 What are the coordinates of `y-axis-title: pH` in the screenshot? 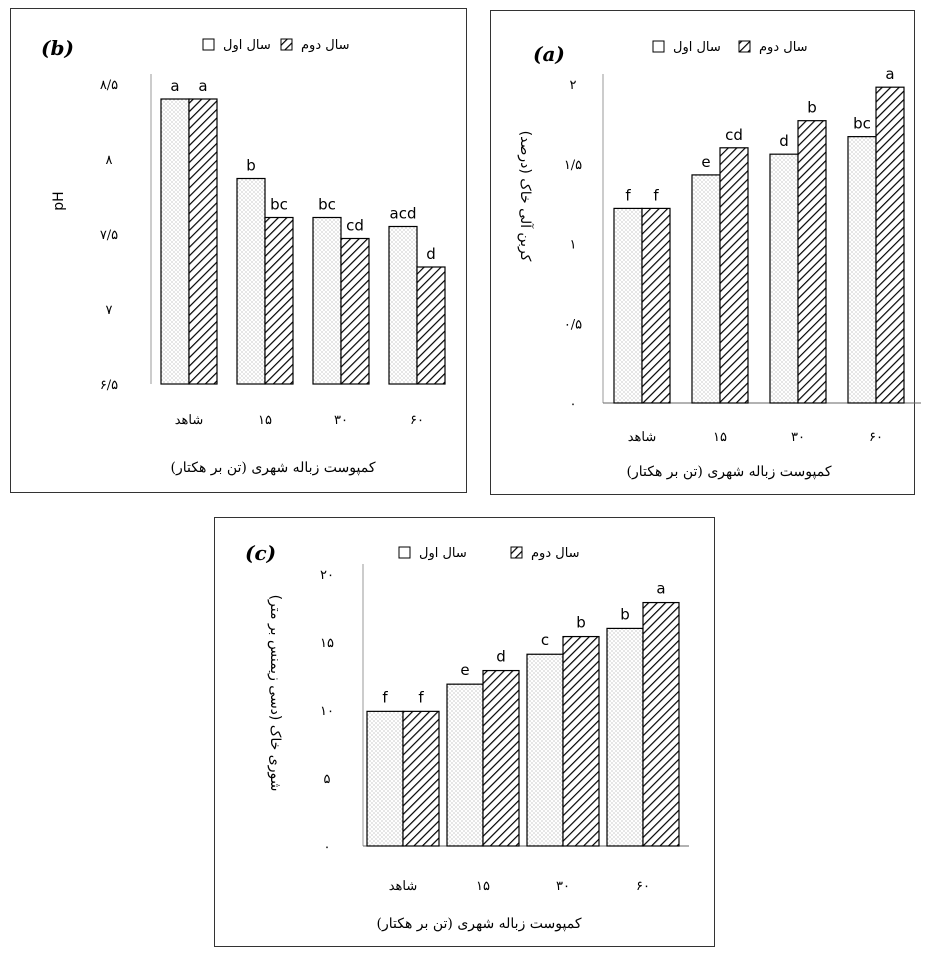 It's located at (59, 200).